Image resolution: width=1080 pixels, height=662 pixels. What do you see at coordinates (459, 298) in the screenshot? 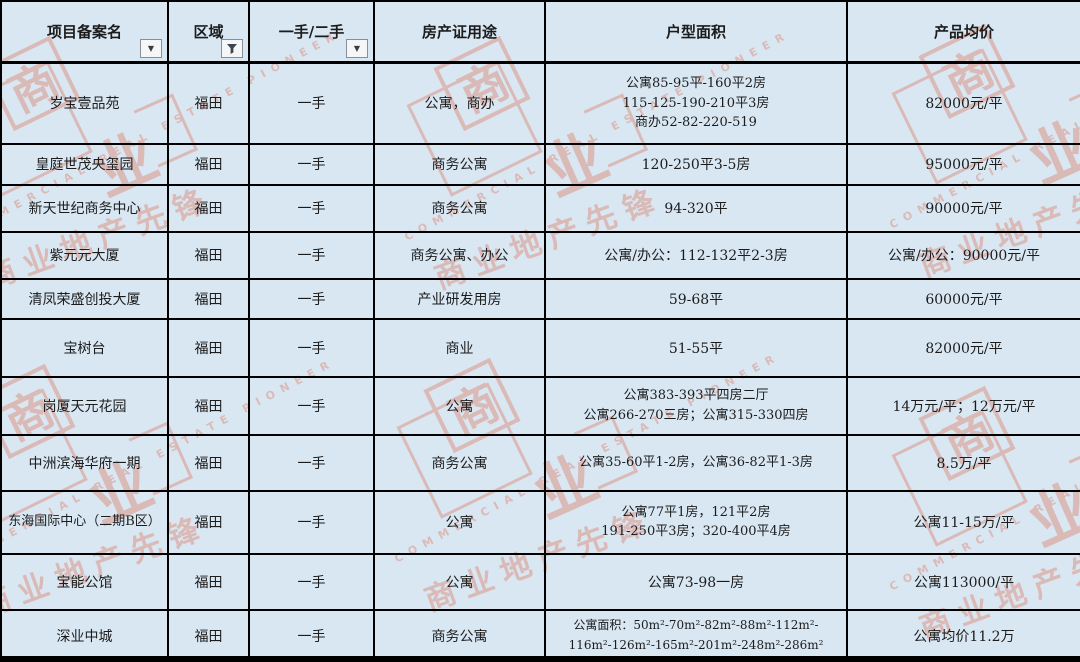
I see `cell-usage: 产业研发用房` at bounding box center [459, 298].